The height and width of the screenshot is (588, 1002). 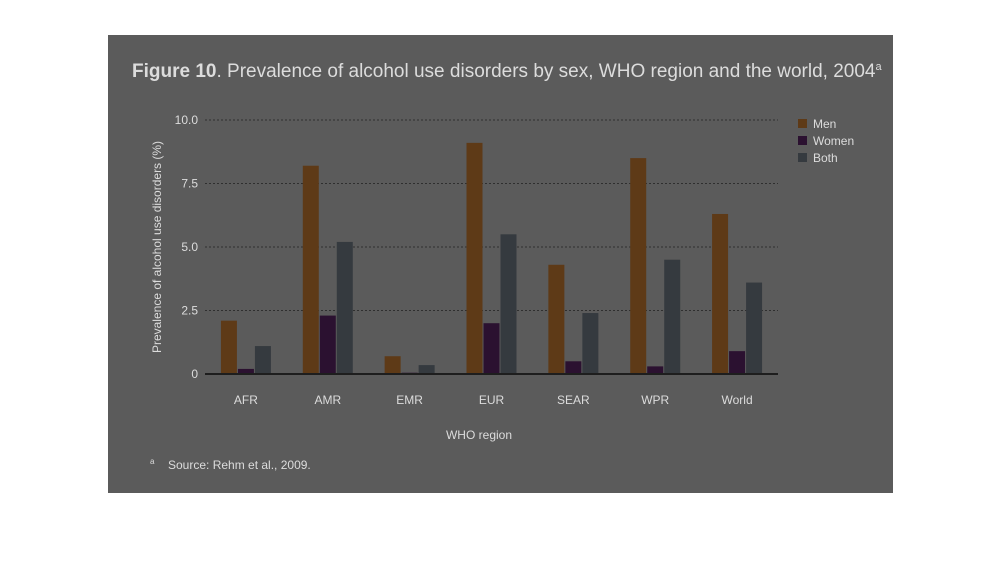 I want to click on bar-men-world, so click(x=720, y=293).